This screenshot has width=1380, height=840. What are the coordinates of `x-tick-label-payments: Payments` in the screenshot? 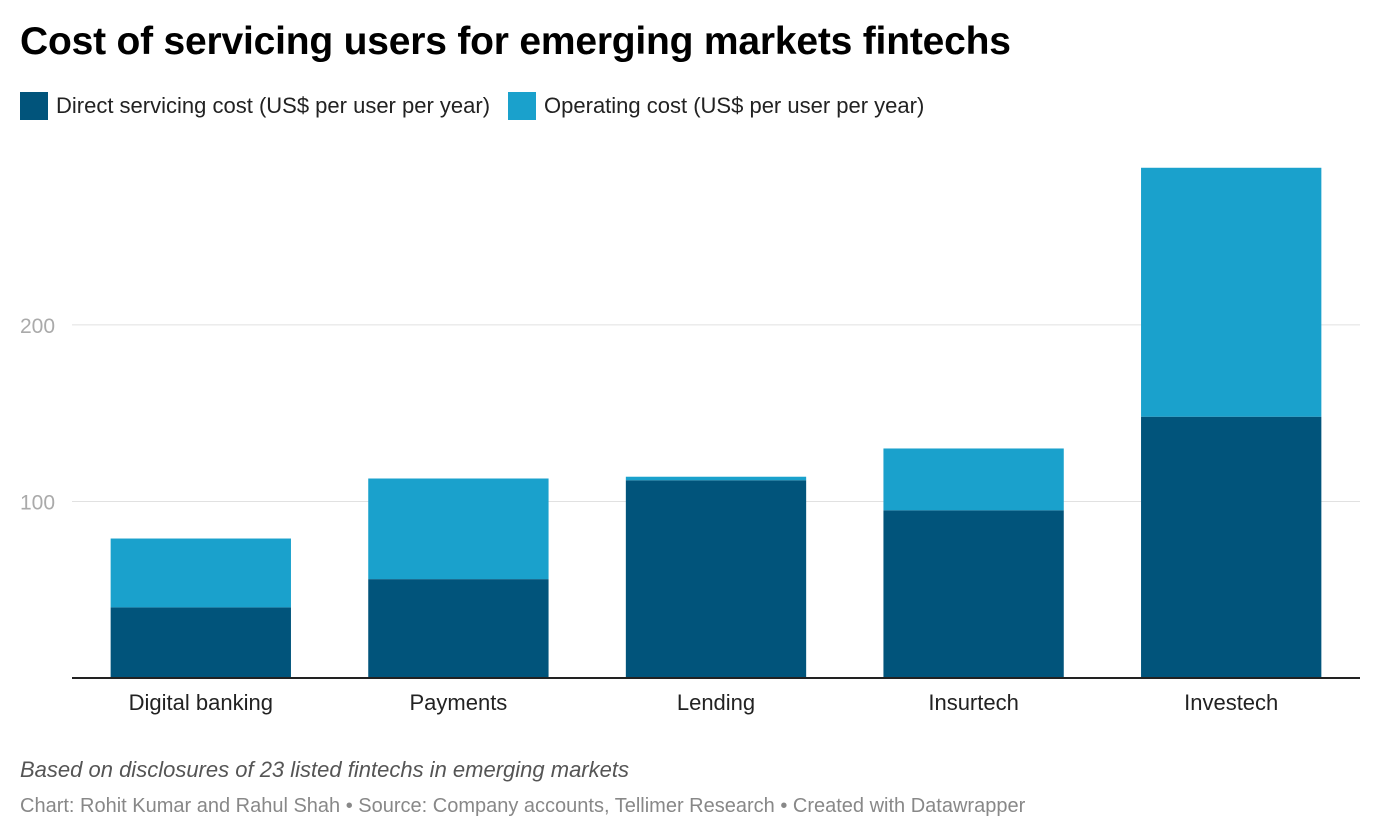 It's located at (458, 702).